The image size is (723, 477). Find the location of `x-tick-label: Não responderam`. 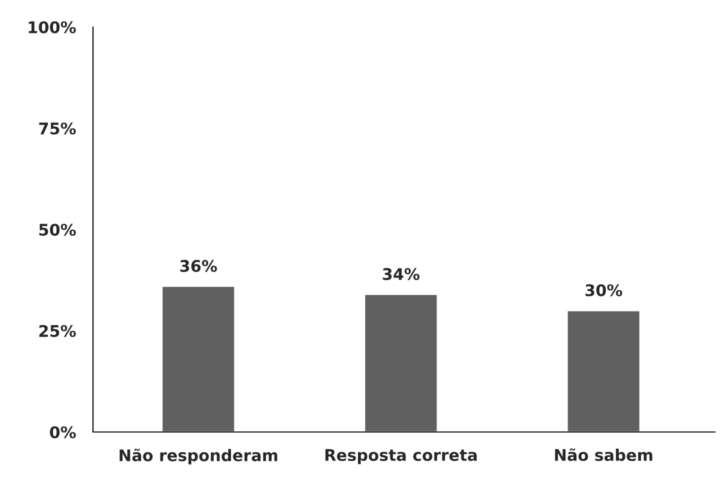

x-tick-label: Não responderam is located at coordinates (199, 456).